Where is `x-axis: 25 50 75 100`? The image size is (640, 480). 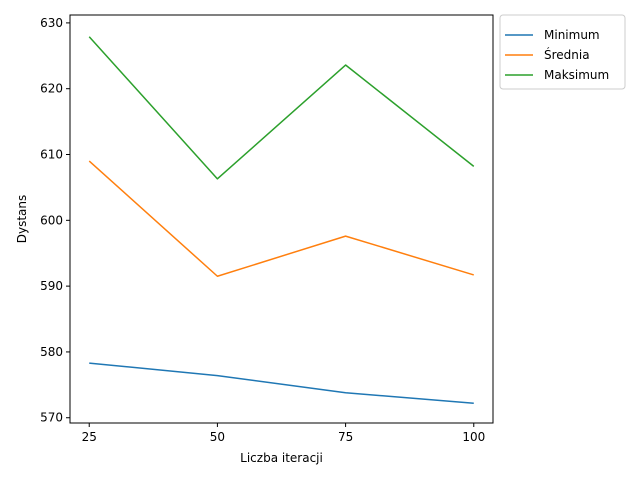
x-axis: 25 50 75 100 is located at coordinates (283, 433).